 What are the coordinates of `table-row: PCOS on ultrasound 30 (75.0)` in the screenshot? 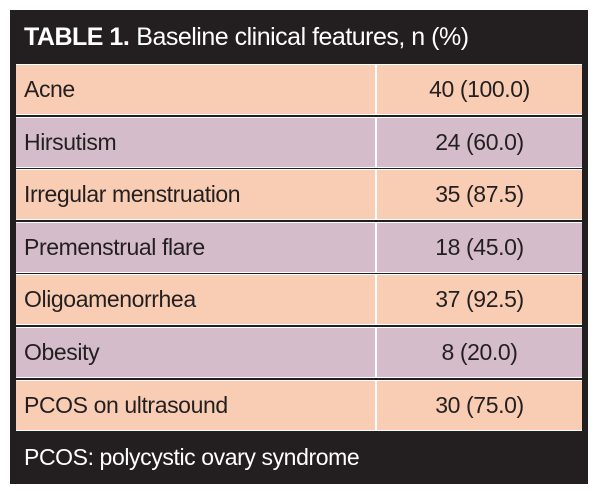 It's located at (299, 405).